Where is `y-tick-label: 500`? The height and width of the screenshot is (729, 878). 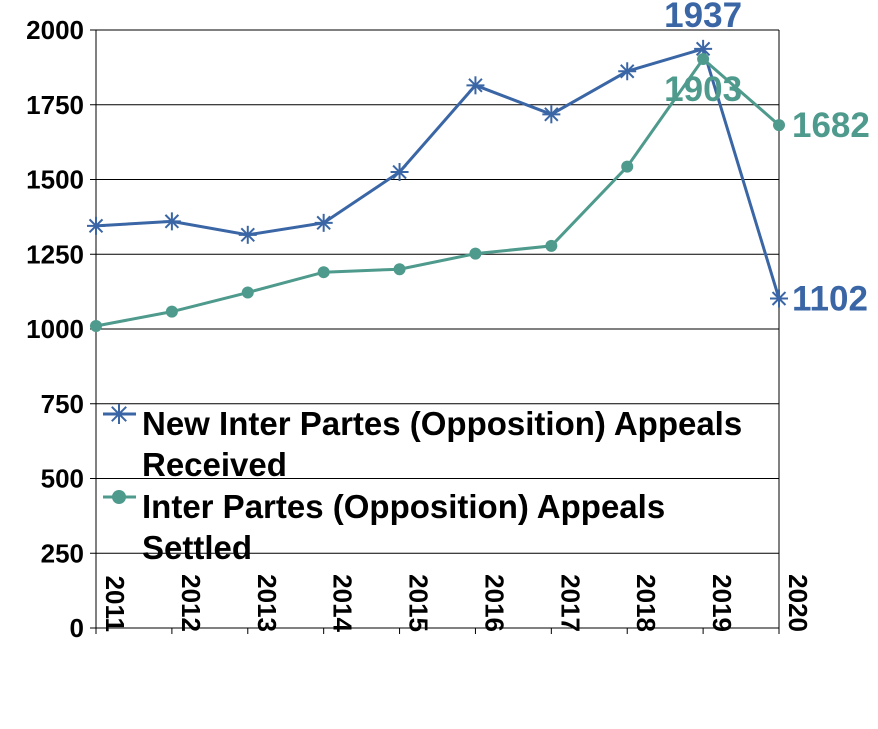 y-tick-label: 500 is located at coordinates (62, 479).